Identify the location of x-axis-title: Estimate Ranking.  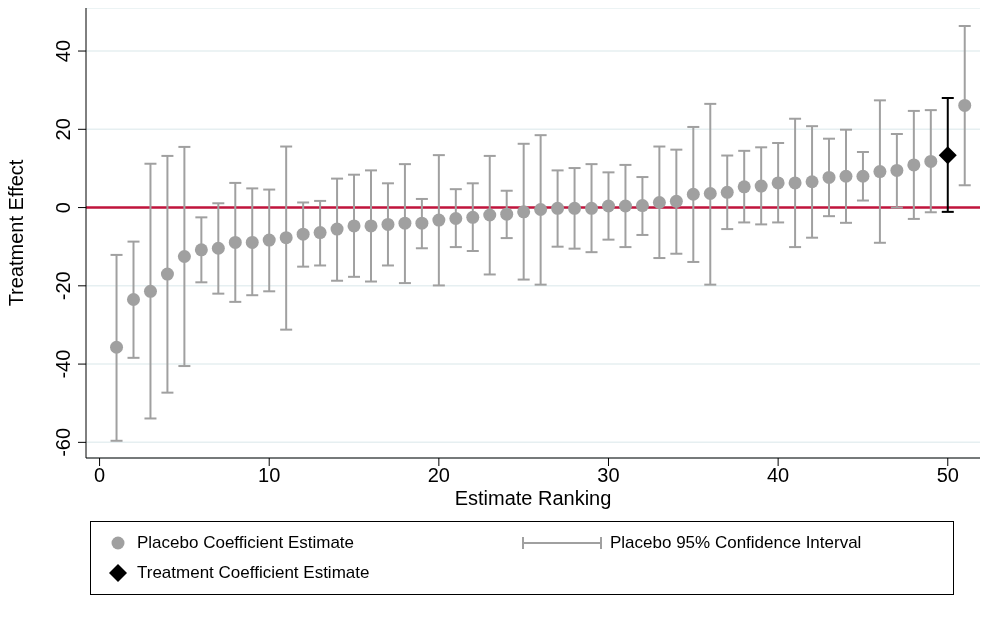
(533, 498).